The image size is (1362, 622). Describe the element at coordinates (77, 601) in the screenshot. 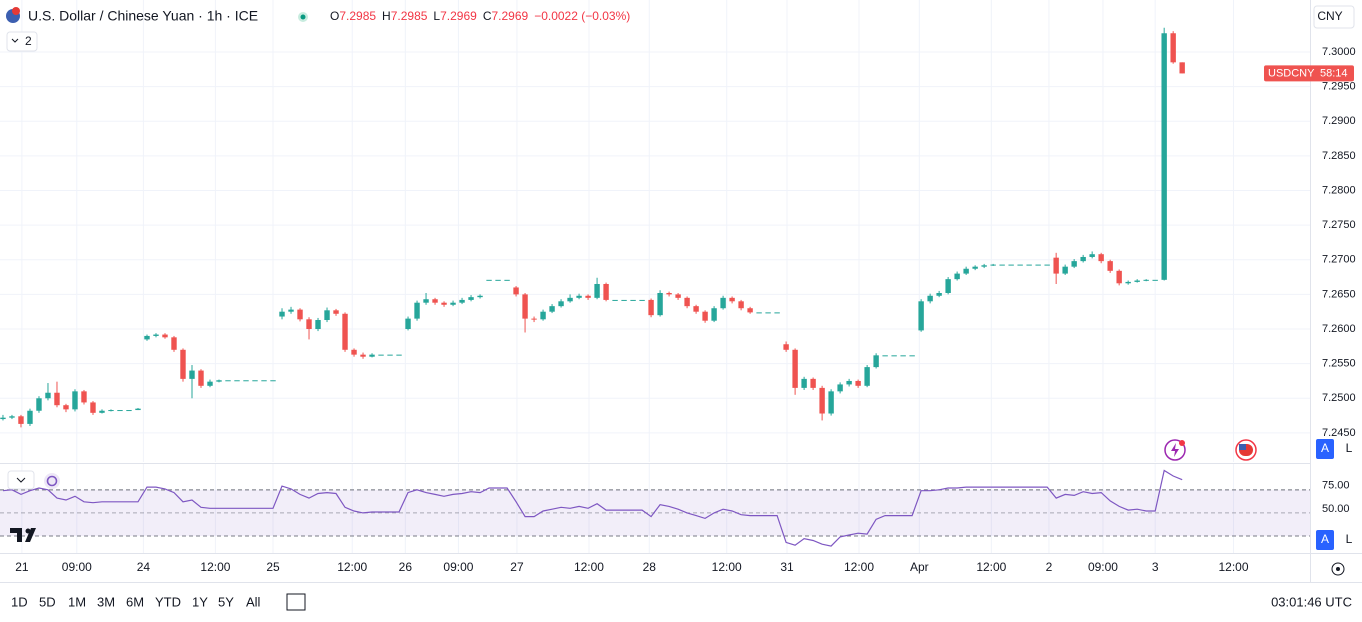

I see `timeframe-button: 1M` at that location.